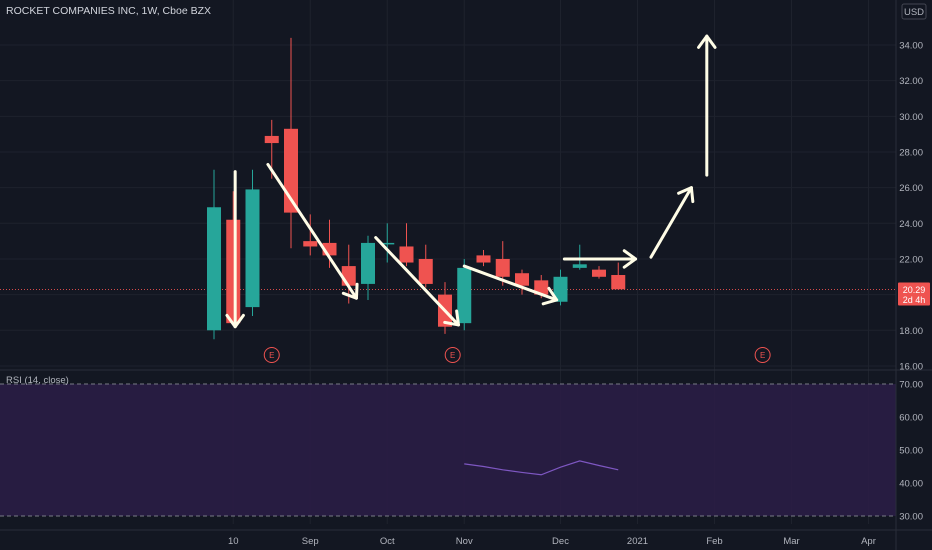  I want to click on last-price-tag-bg, so click(914, 294).